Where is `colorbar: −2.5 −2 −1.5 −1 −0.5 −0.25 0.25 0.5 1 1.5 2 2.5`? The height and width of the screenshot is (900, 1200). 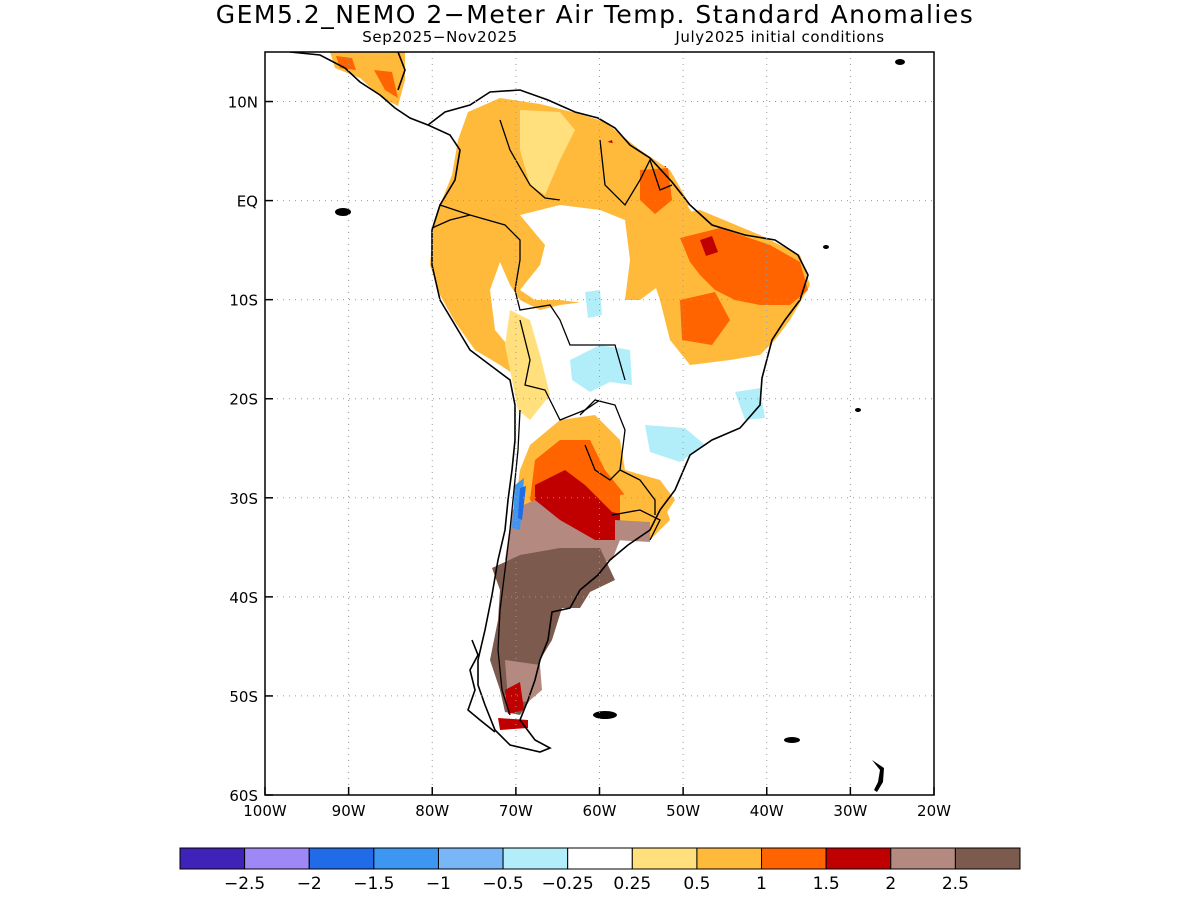 colorbar: −2.5 −2 −1.5 −1 −0.5 −0.25 0.25 0.5 1 1.5 2 2.5 is located at coordinates (600, 870).